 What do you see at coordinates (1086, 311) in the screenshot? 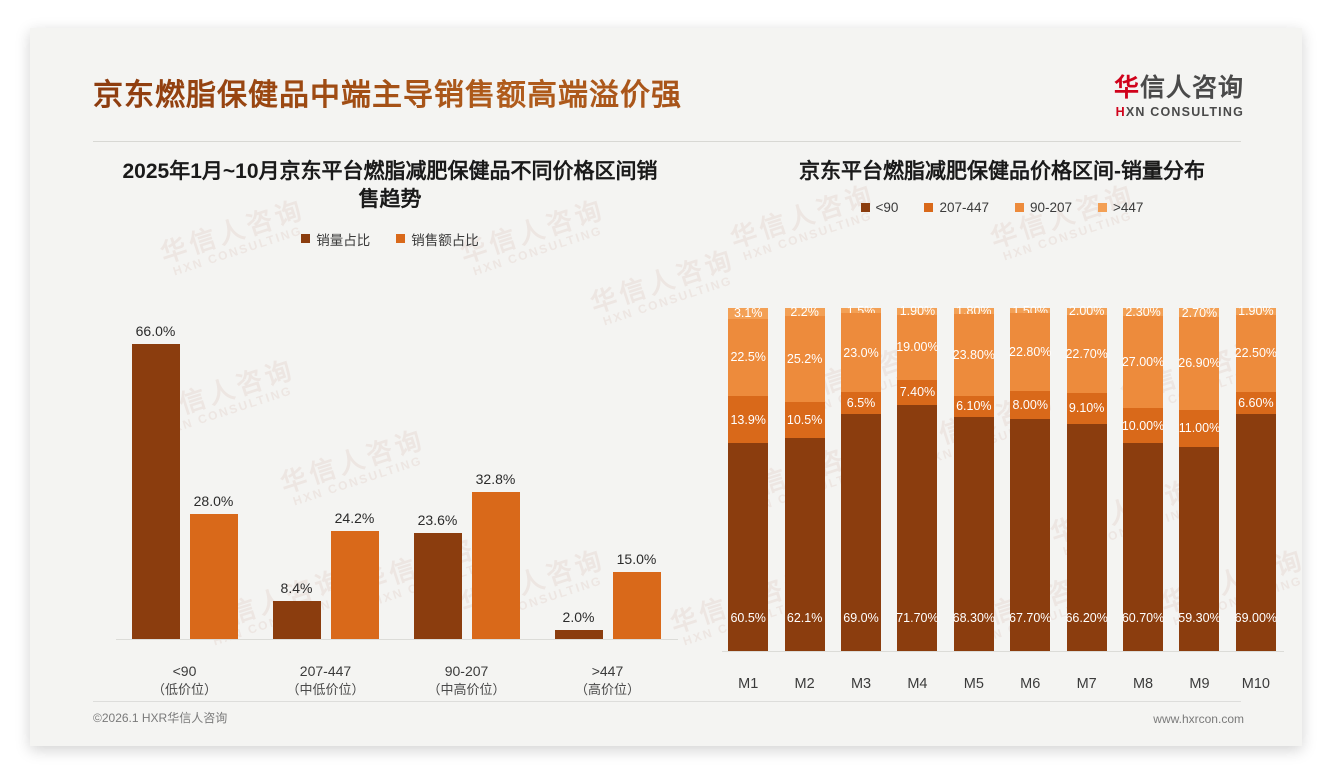
I see `stack-segment: 2.00%` at bounding box center [1086, 311].